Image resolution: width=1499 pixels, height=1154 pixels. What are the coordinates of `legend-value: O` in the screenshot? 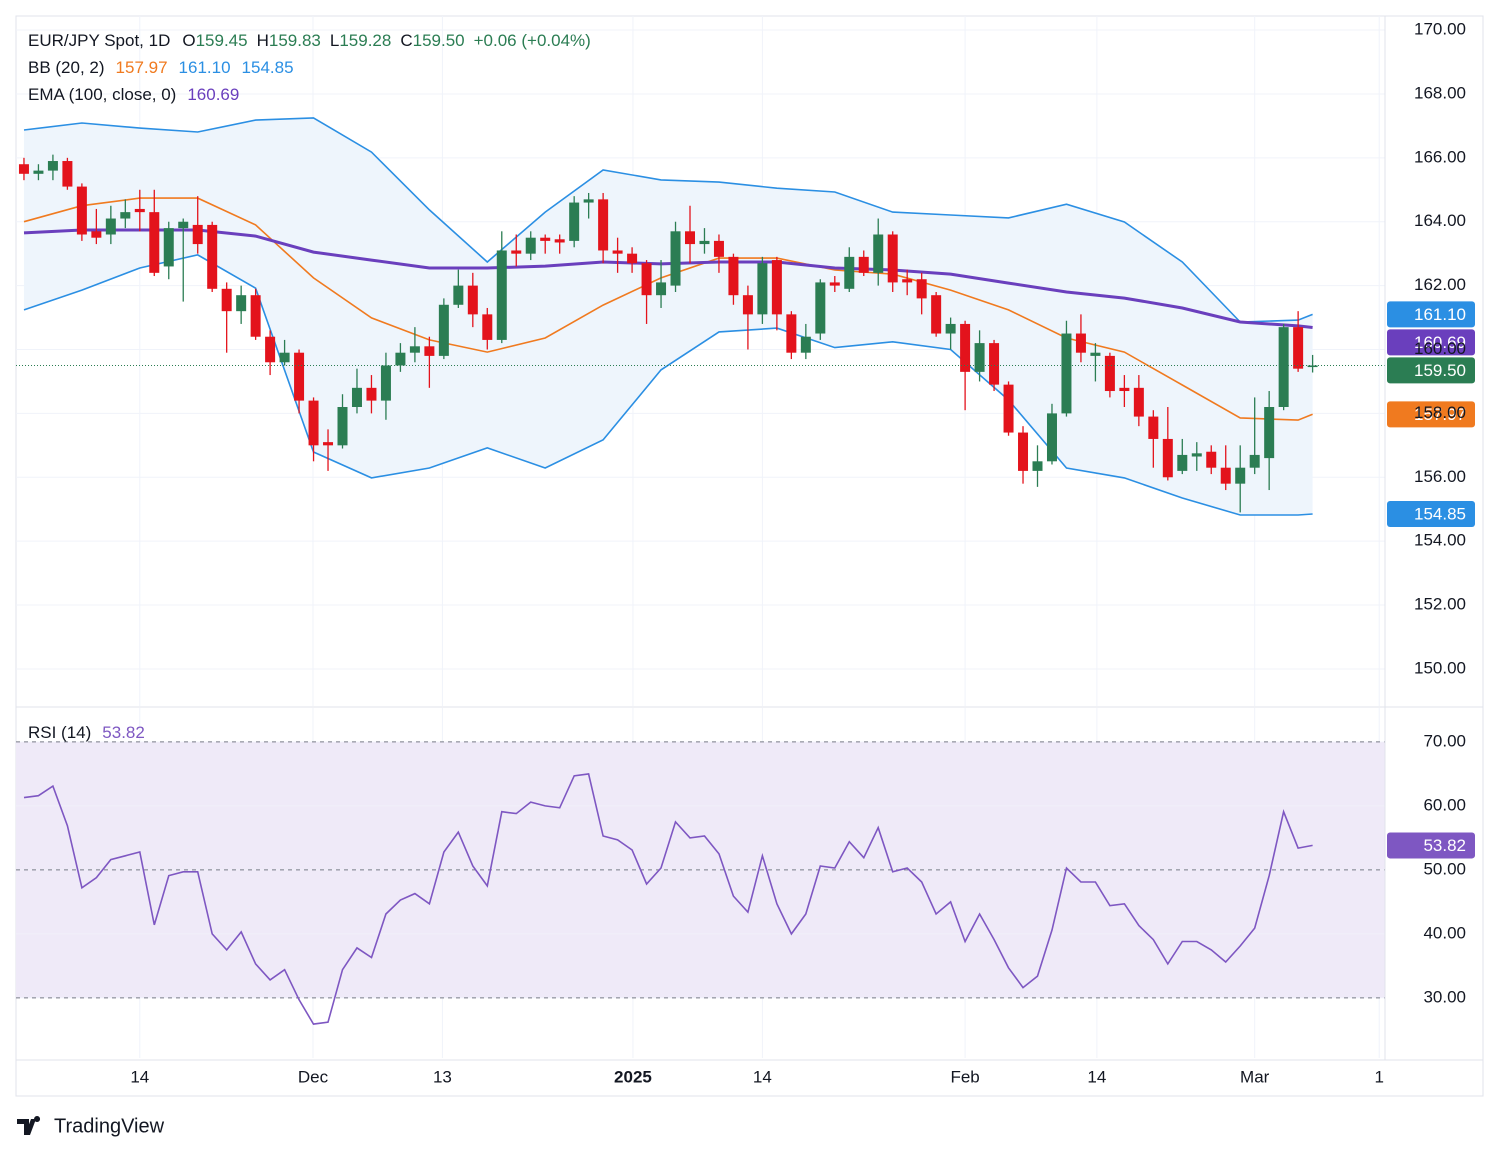 It's located at (188, 40).